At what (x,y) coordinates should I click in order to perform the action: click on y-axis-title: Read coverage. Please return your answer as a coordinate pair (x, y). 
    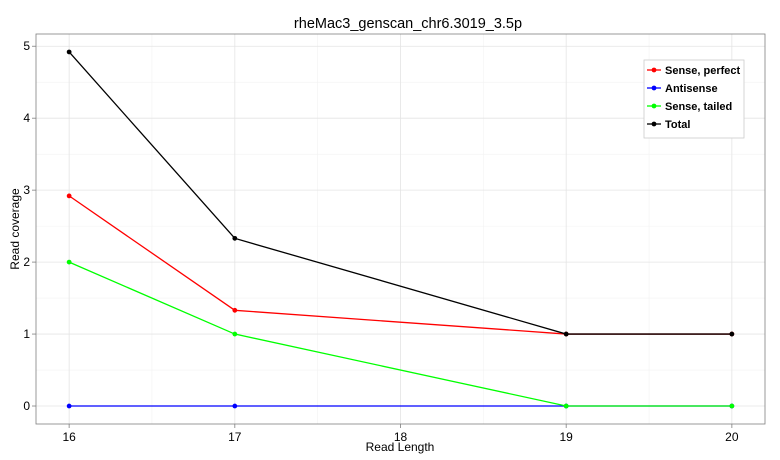
    Looking at the image, I should click on (15, 229).